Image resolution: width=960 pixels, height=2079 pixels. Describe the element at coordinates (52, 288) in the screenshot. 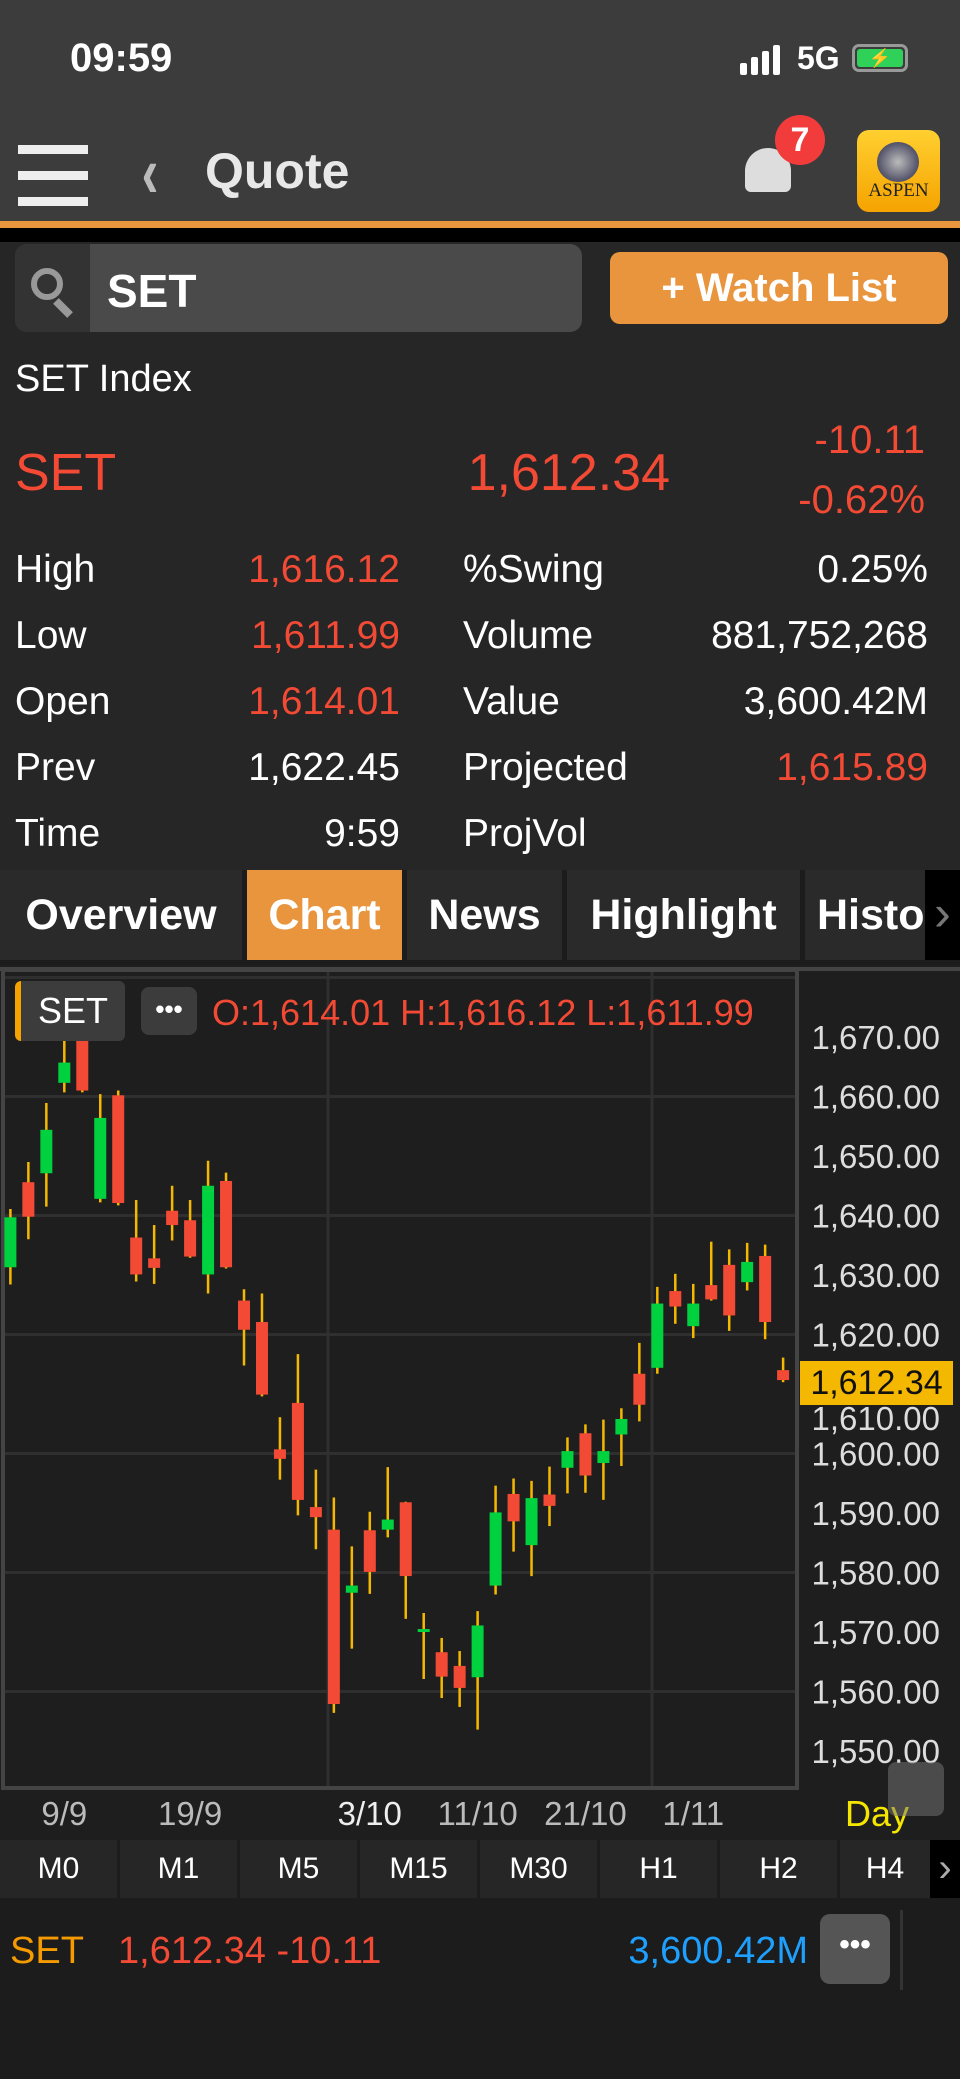

I see `search-icon` at that location.